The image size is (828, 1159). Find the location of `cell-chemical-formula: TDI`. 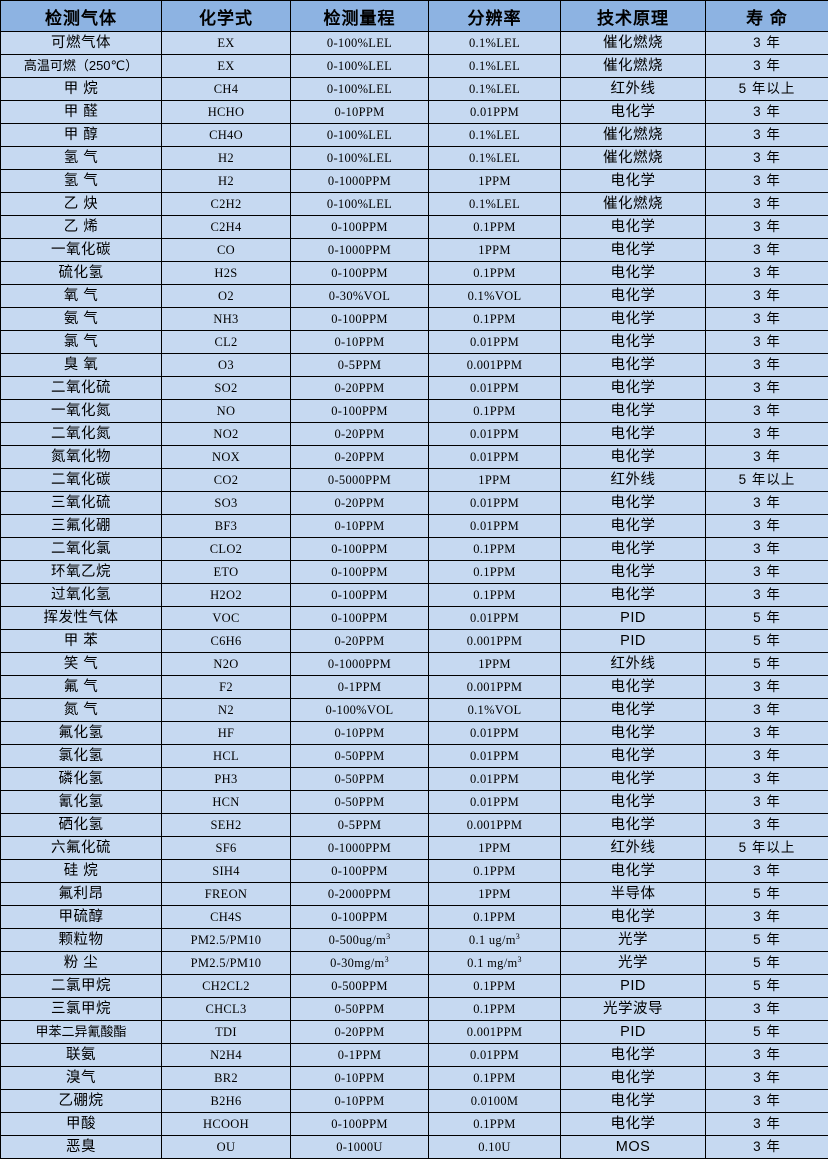

cell-chemical-formula: TDI is located at coordinates (226, 1032).